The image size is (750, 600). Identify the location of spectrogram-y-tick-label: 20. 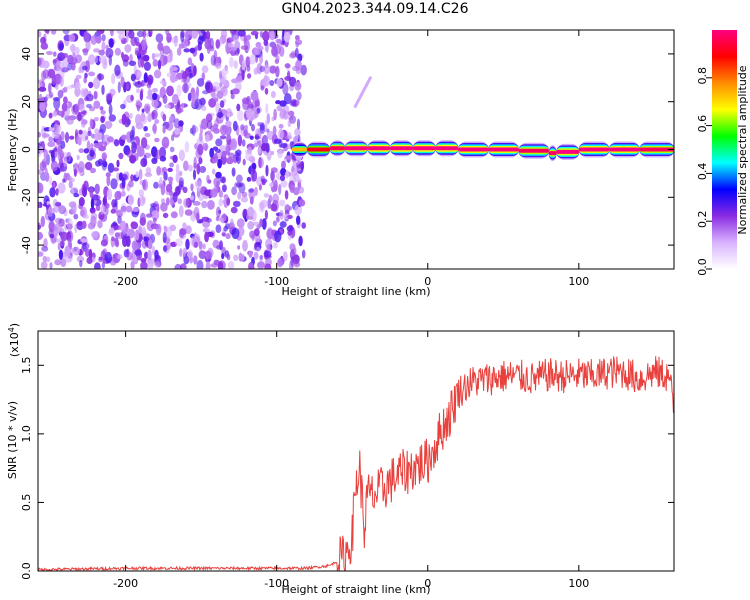
(26, 102).